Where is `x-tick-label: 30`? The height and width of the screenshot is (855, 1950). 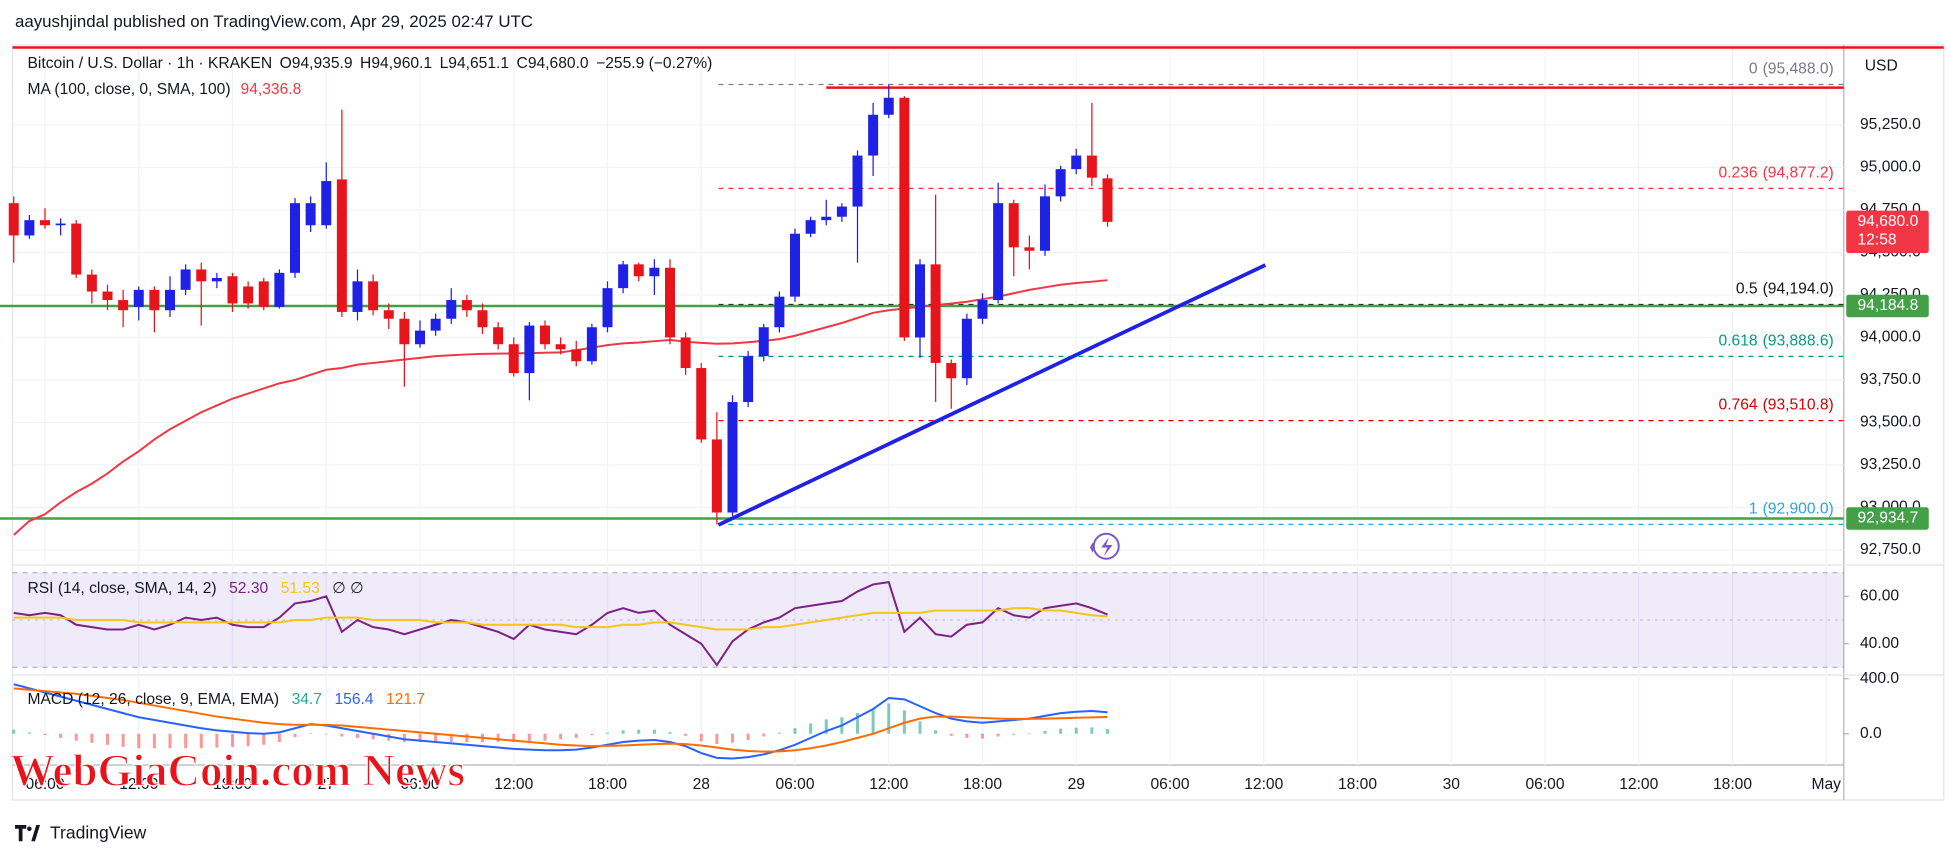
x-tick-label: 30 is located at coordinates (1452, 784).